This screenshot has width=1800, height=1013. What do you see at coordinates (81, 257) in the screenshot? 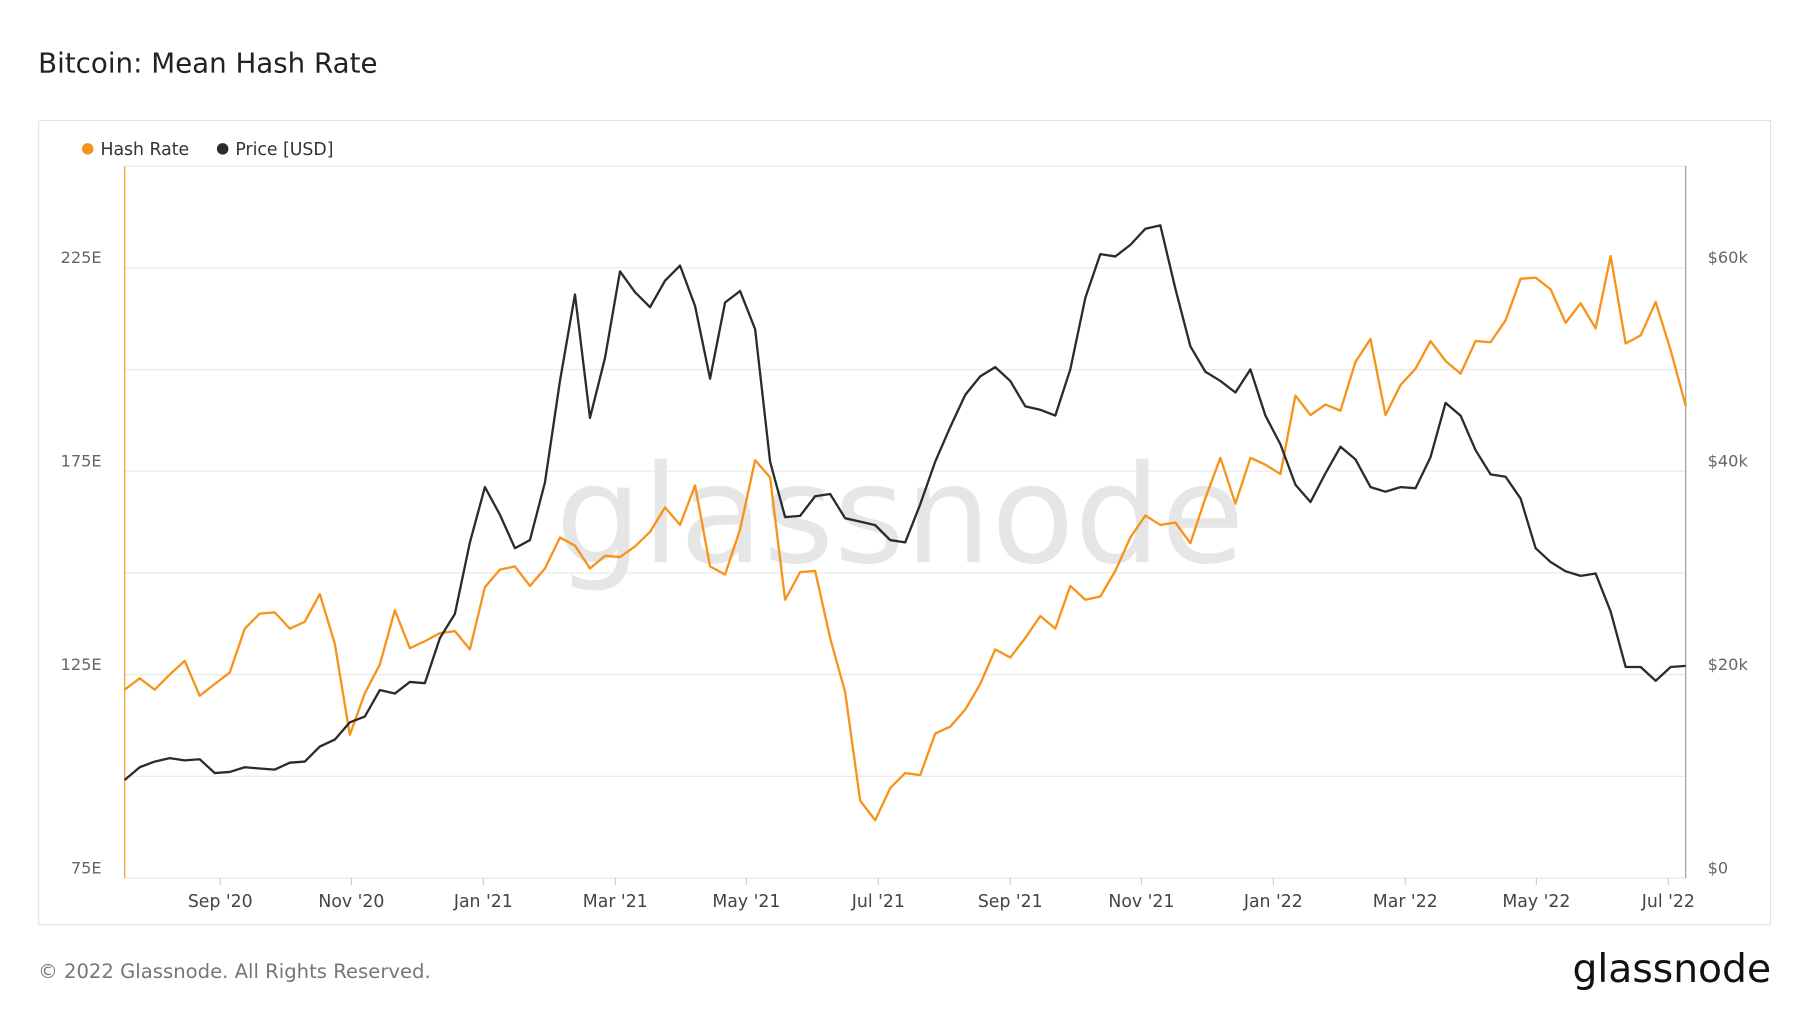
I see `y-tick-label: 225E` at bounding box center [81, 257].